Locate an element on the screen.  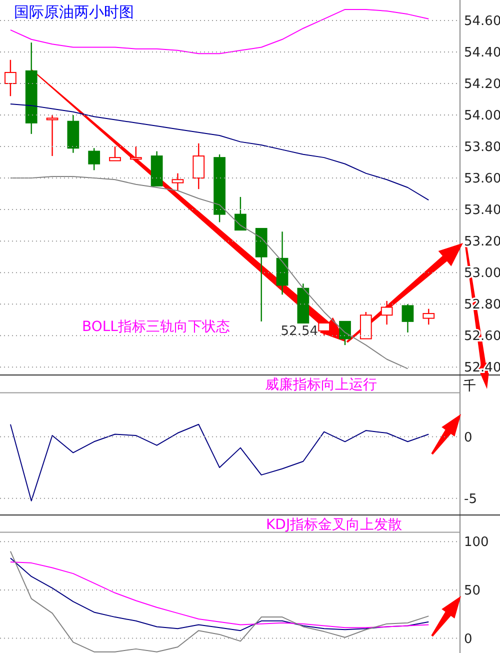
y-tick-label: 54.40 is located at coordinates (482, 53).